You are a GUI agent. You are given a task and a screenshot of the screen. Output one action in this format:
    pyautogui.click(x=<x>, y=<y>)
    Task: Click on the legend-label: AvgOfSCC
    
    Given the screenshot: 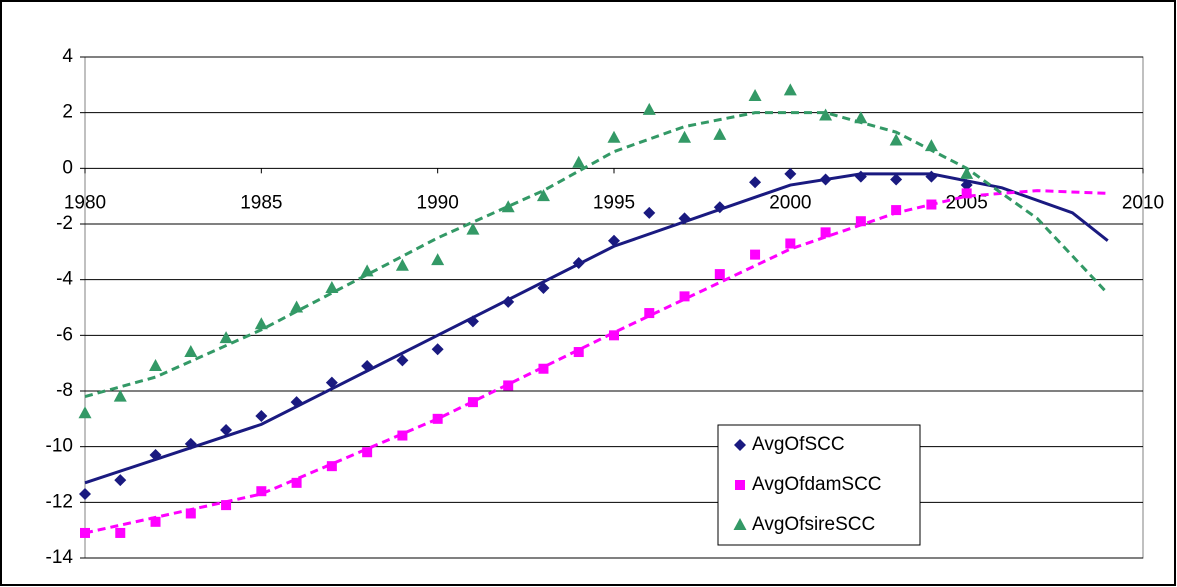 What is the action you would take?
    pyautogui.click(x=798, y=444)
    